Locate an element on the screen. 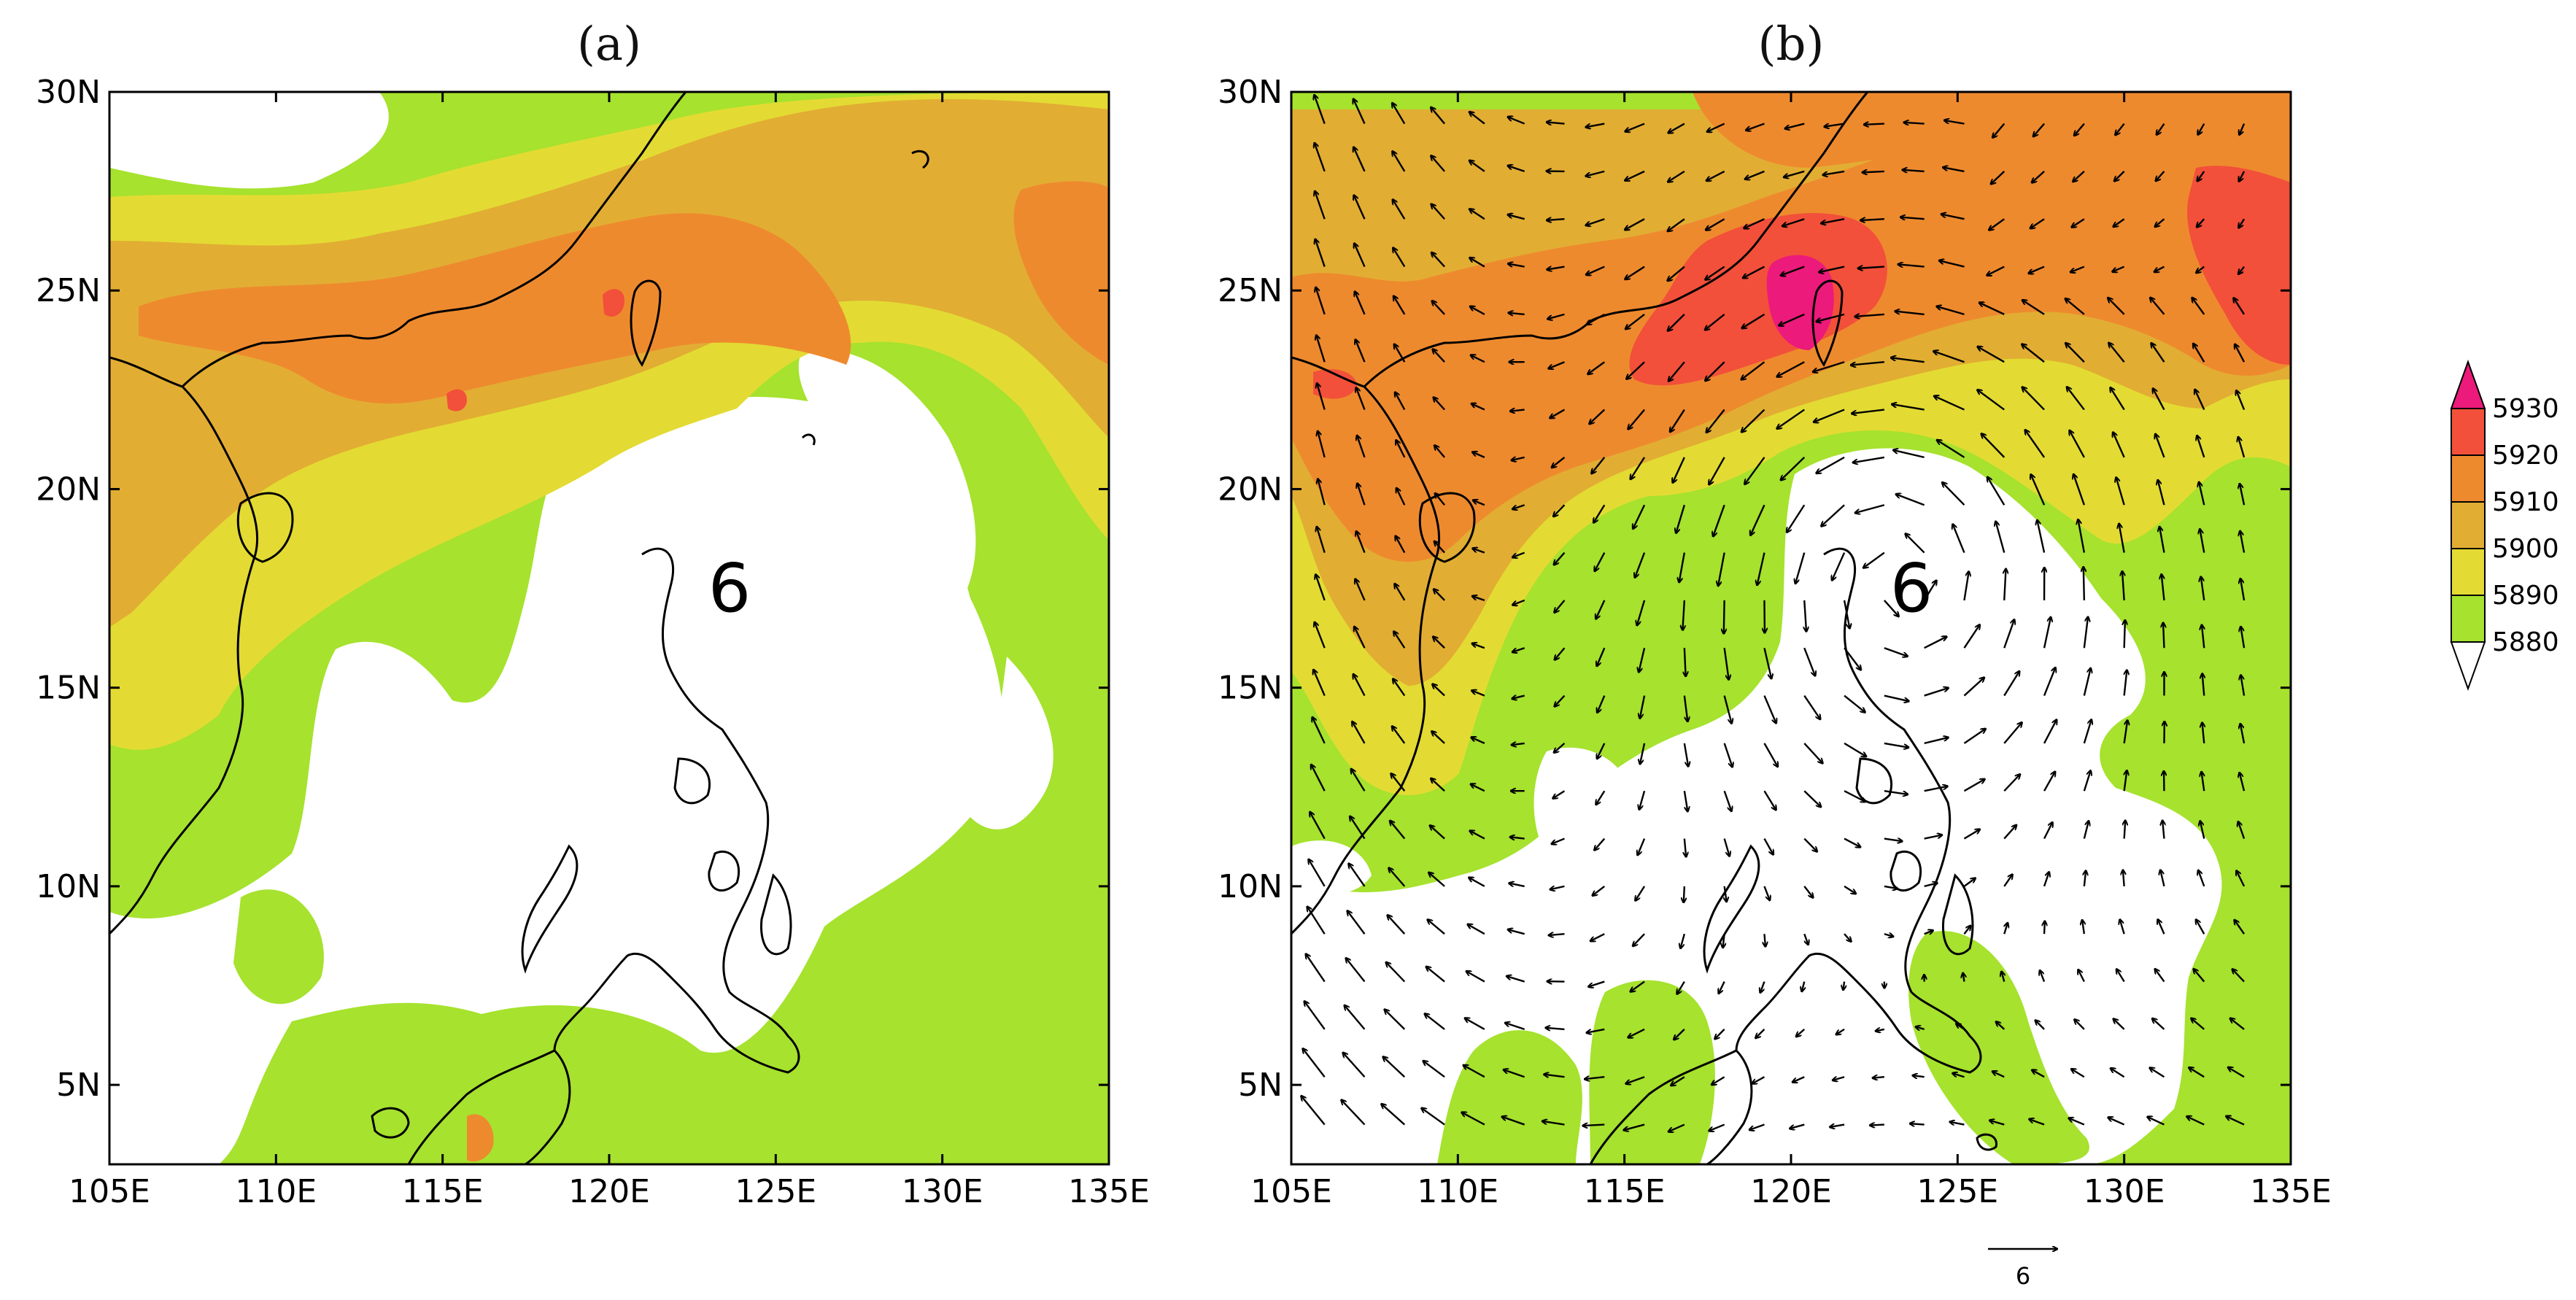  panel-a-white-gap is located at coordinates (278, 947).